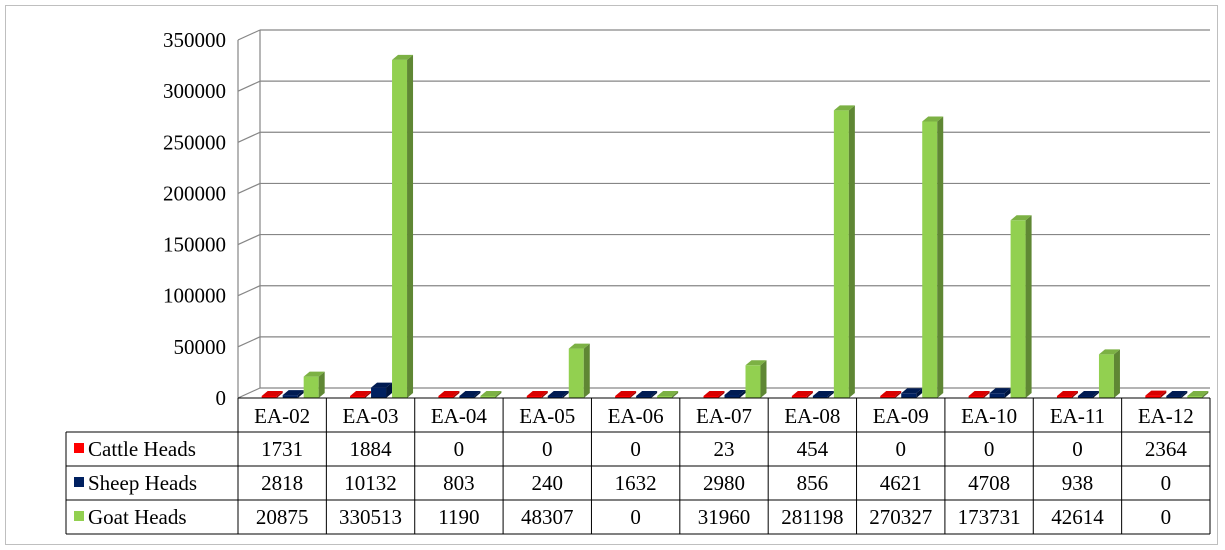  What do you see at coordinates (989, 517) in the screenshot?
I see `data-cell: 173731` at bounding box center [989, 517].